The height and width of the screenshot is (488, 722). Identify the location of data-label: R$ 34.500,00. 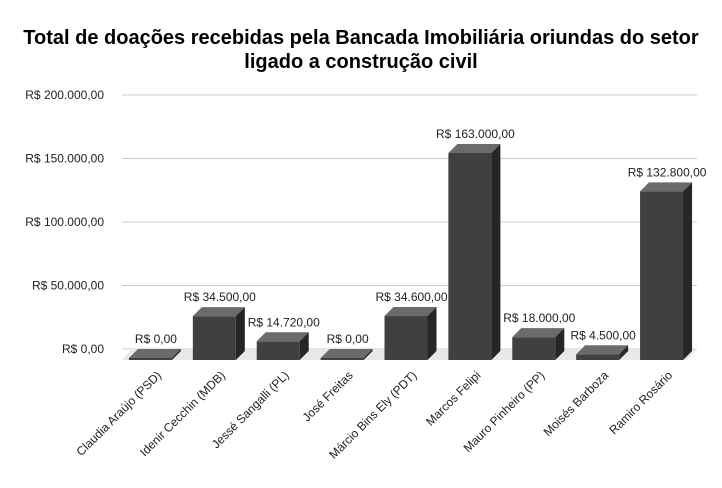
(220, 297).